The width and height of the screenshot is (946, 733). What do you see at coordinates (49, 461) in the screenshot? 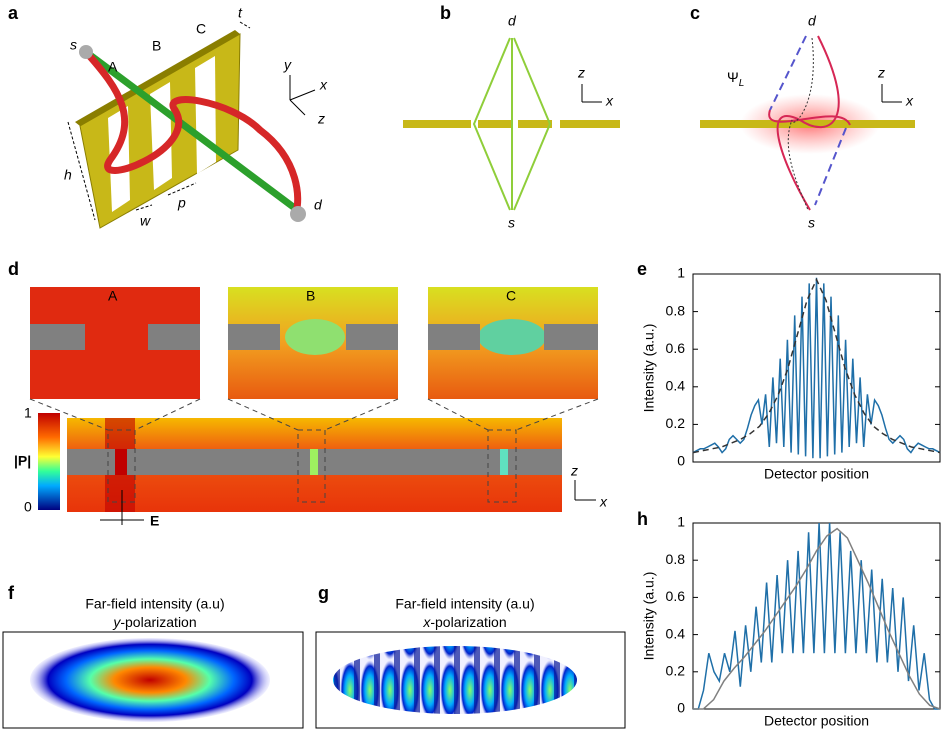
I see `colorbar` at bounding box center [49, 461].